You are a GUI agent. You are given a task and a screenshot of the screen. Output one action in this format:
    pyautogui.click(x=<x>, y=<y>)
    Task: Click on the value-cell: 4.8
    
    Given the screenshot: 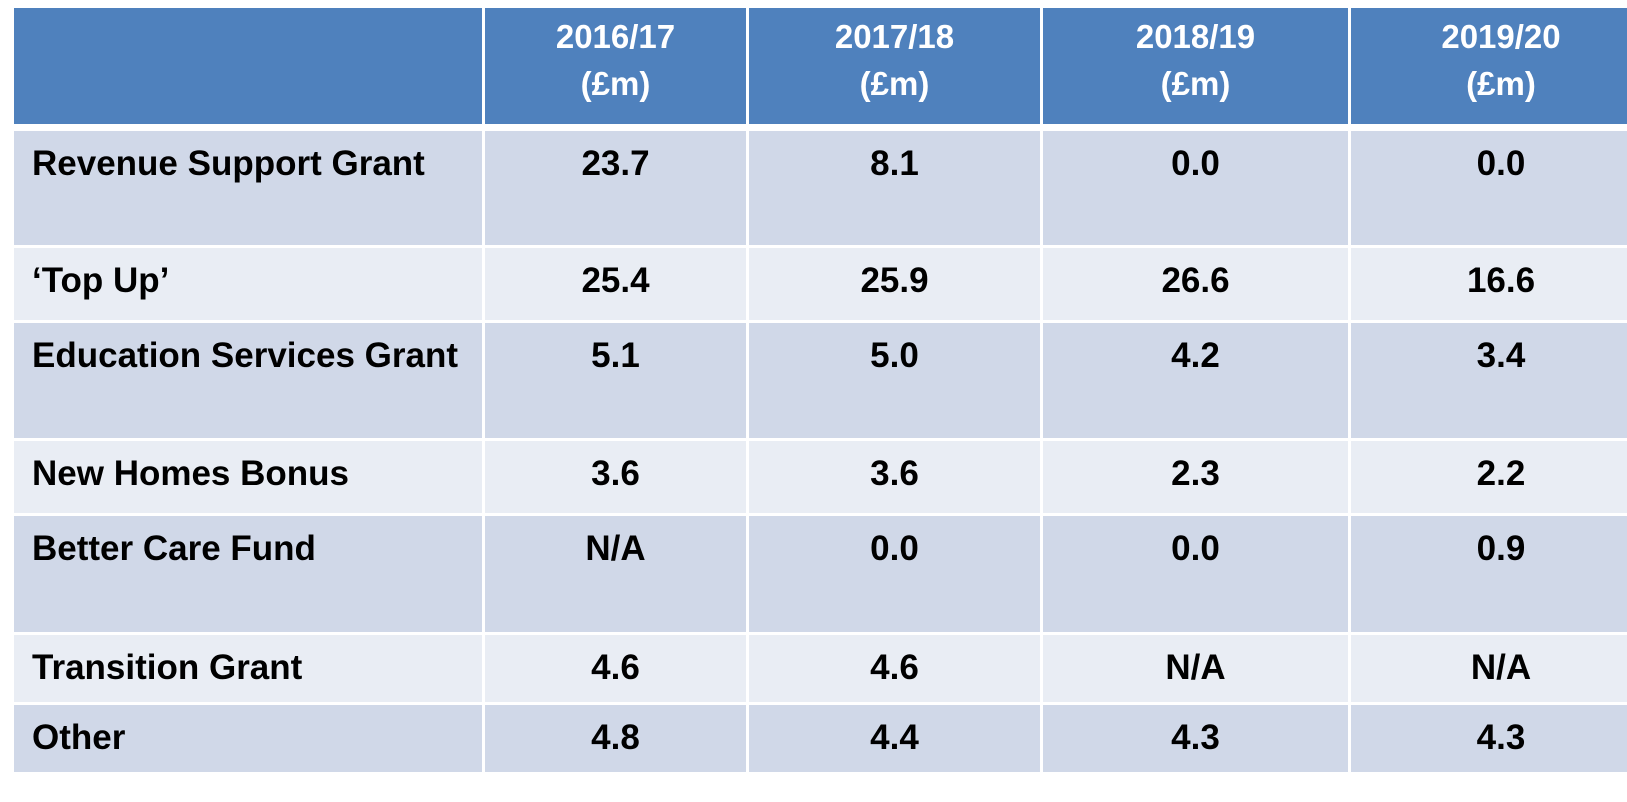 What is the action you would take?
    pyautogui.click(x=615, y=738)
    